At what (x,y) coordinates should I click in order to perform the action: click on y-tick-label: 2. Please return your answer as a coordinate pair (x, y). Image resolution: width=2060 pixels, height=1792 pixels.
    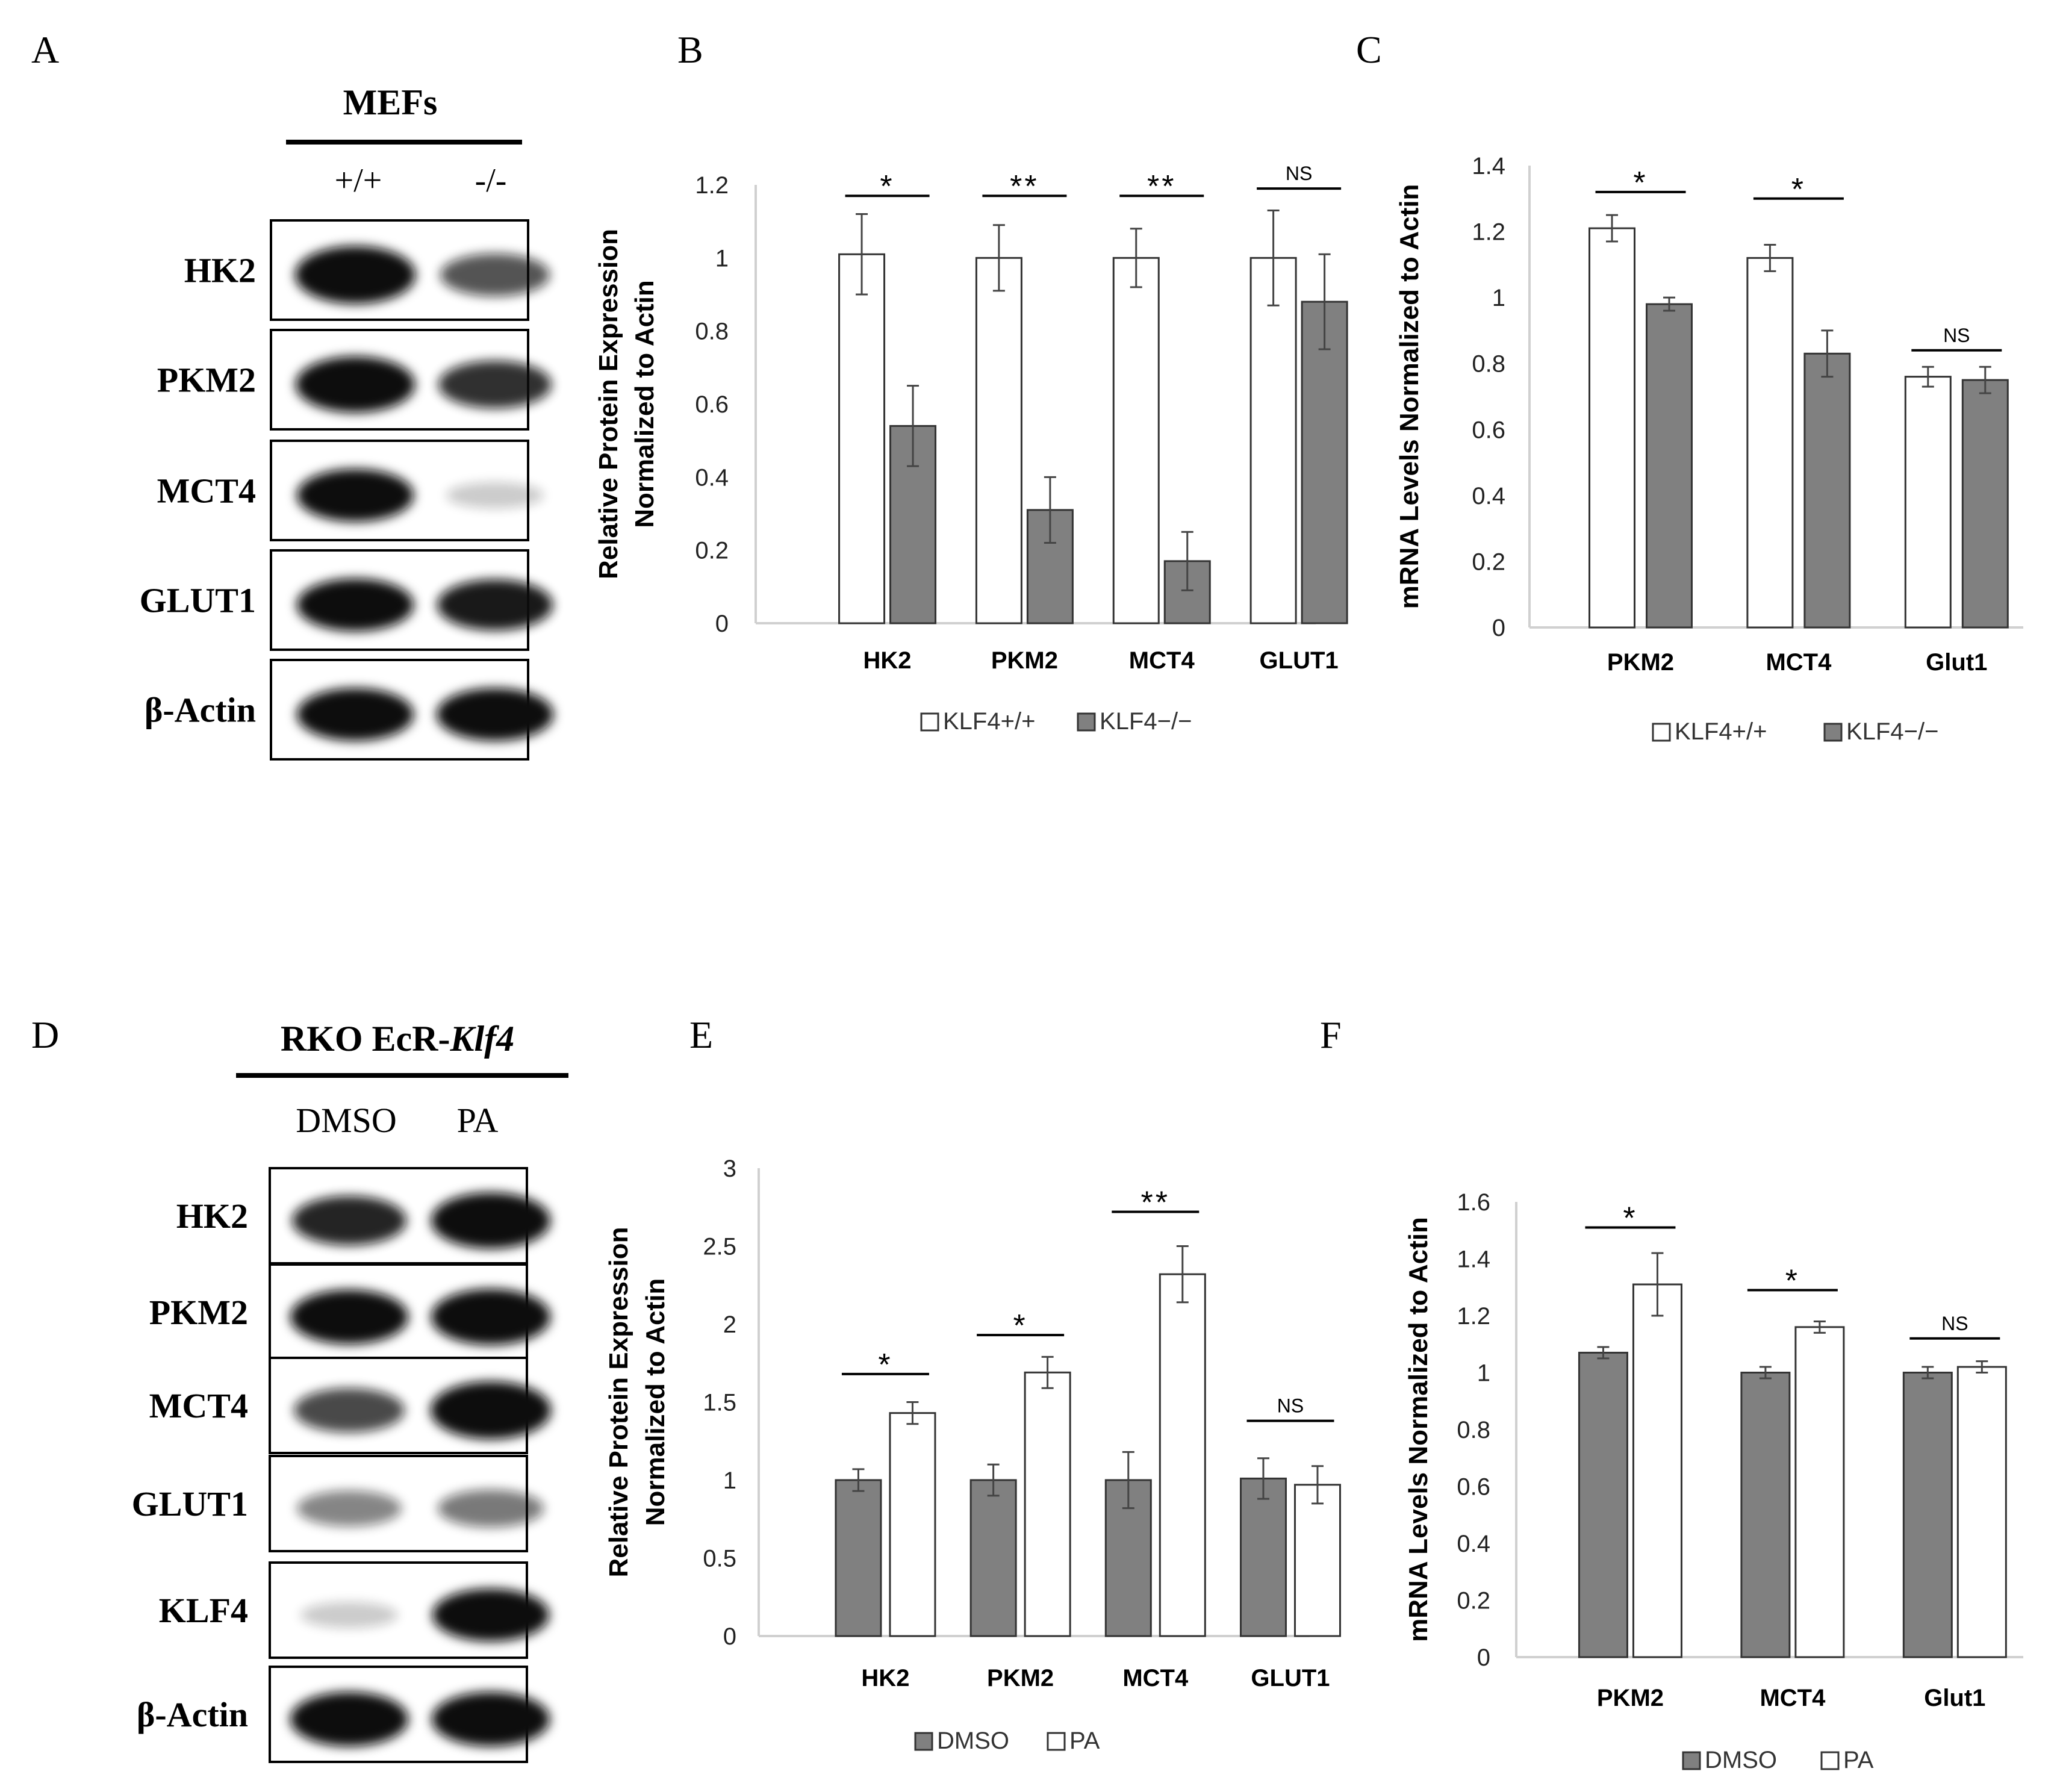
    Looking at the image, I should click on (729, 1325).